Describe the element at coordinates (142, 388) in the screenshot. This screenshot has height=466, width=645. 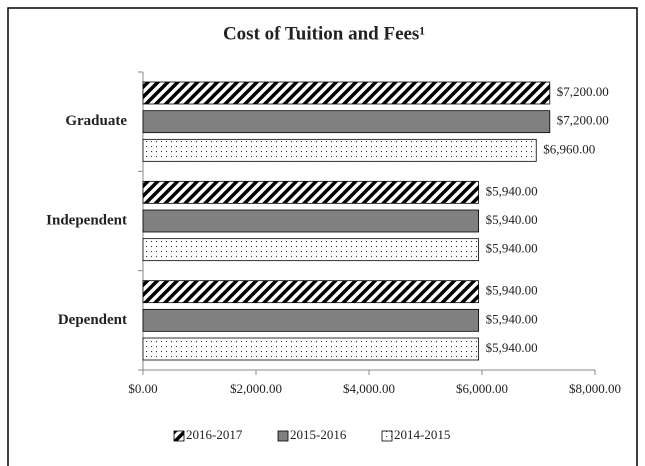
I see `x-tick-label: $0.00` at that location.